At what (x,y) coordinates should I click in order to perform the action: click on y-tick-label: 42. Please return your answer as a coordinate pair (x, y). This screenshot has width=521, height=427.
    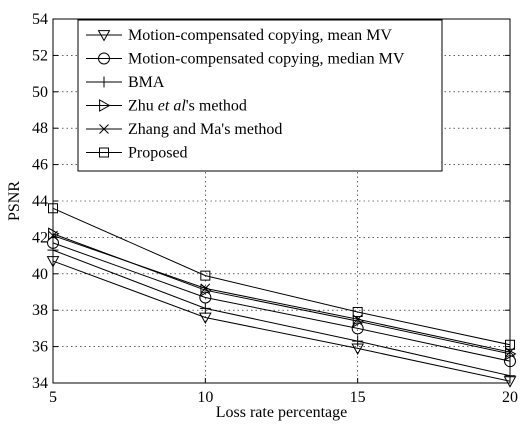
    Looking at the image, I should click on (40, 237).